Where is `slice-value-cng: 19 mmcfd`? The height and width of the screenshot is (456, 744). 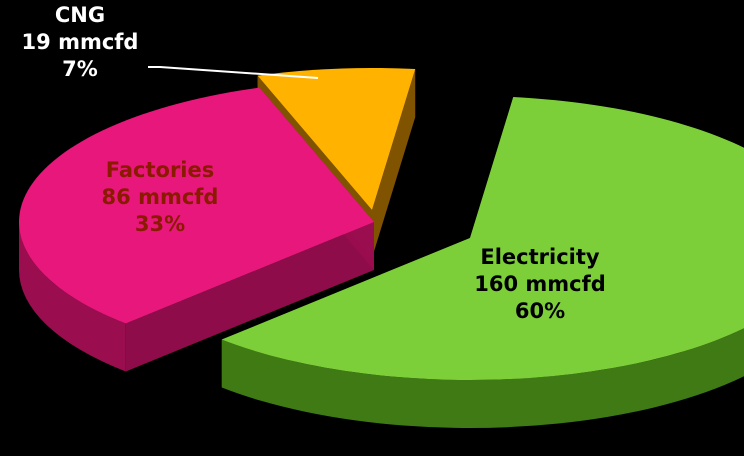 slice-value-cng: 19 mmcfd is located at coordinates (80, 41).